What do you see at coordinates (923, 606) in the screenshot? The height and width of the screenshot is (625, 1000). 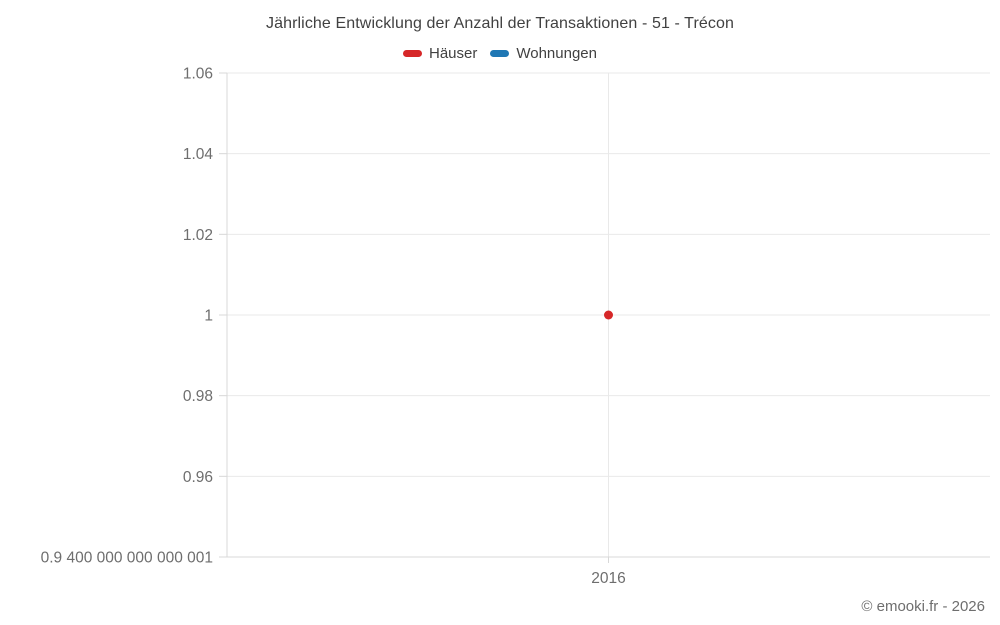 I see `copyright-credit: © emooki.fr - 2026` at bounding box center [923, 606].